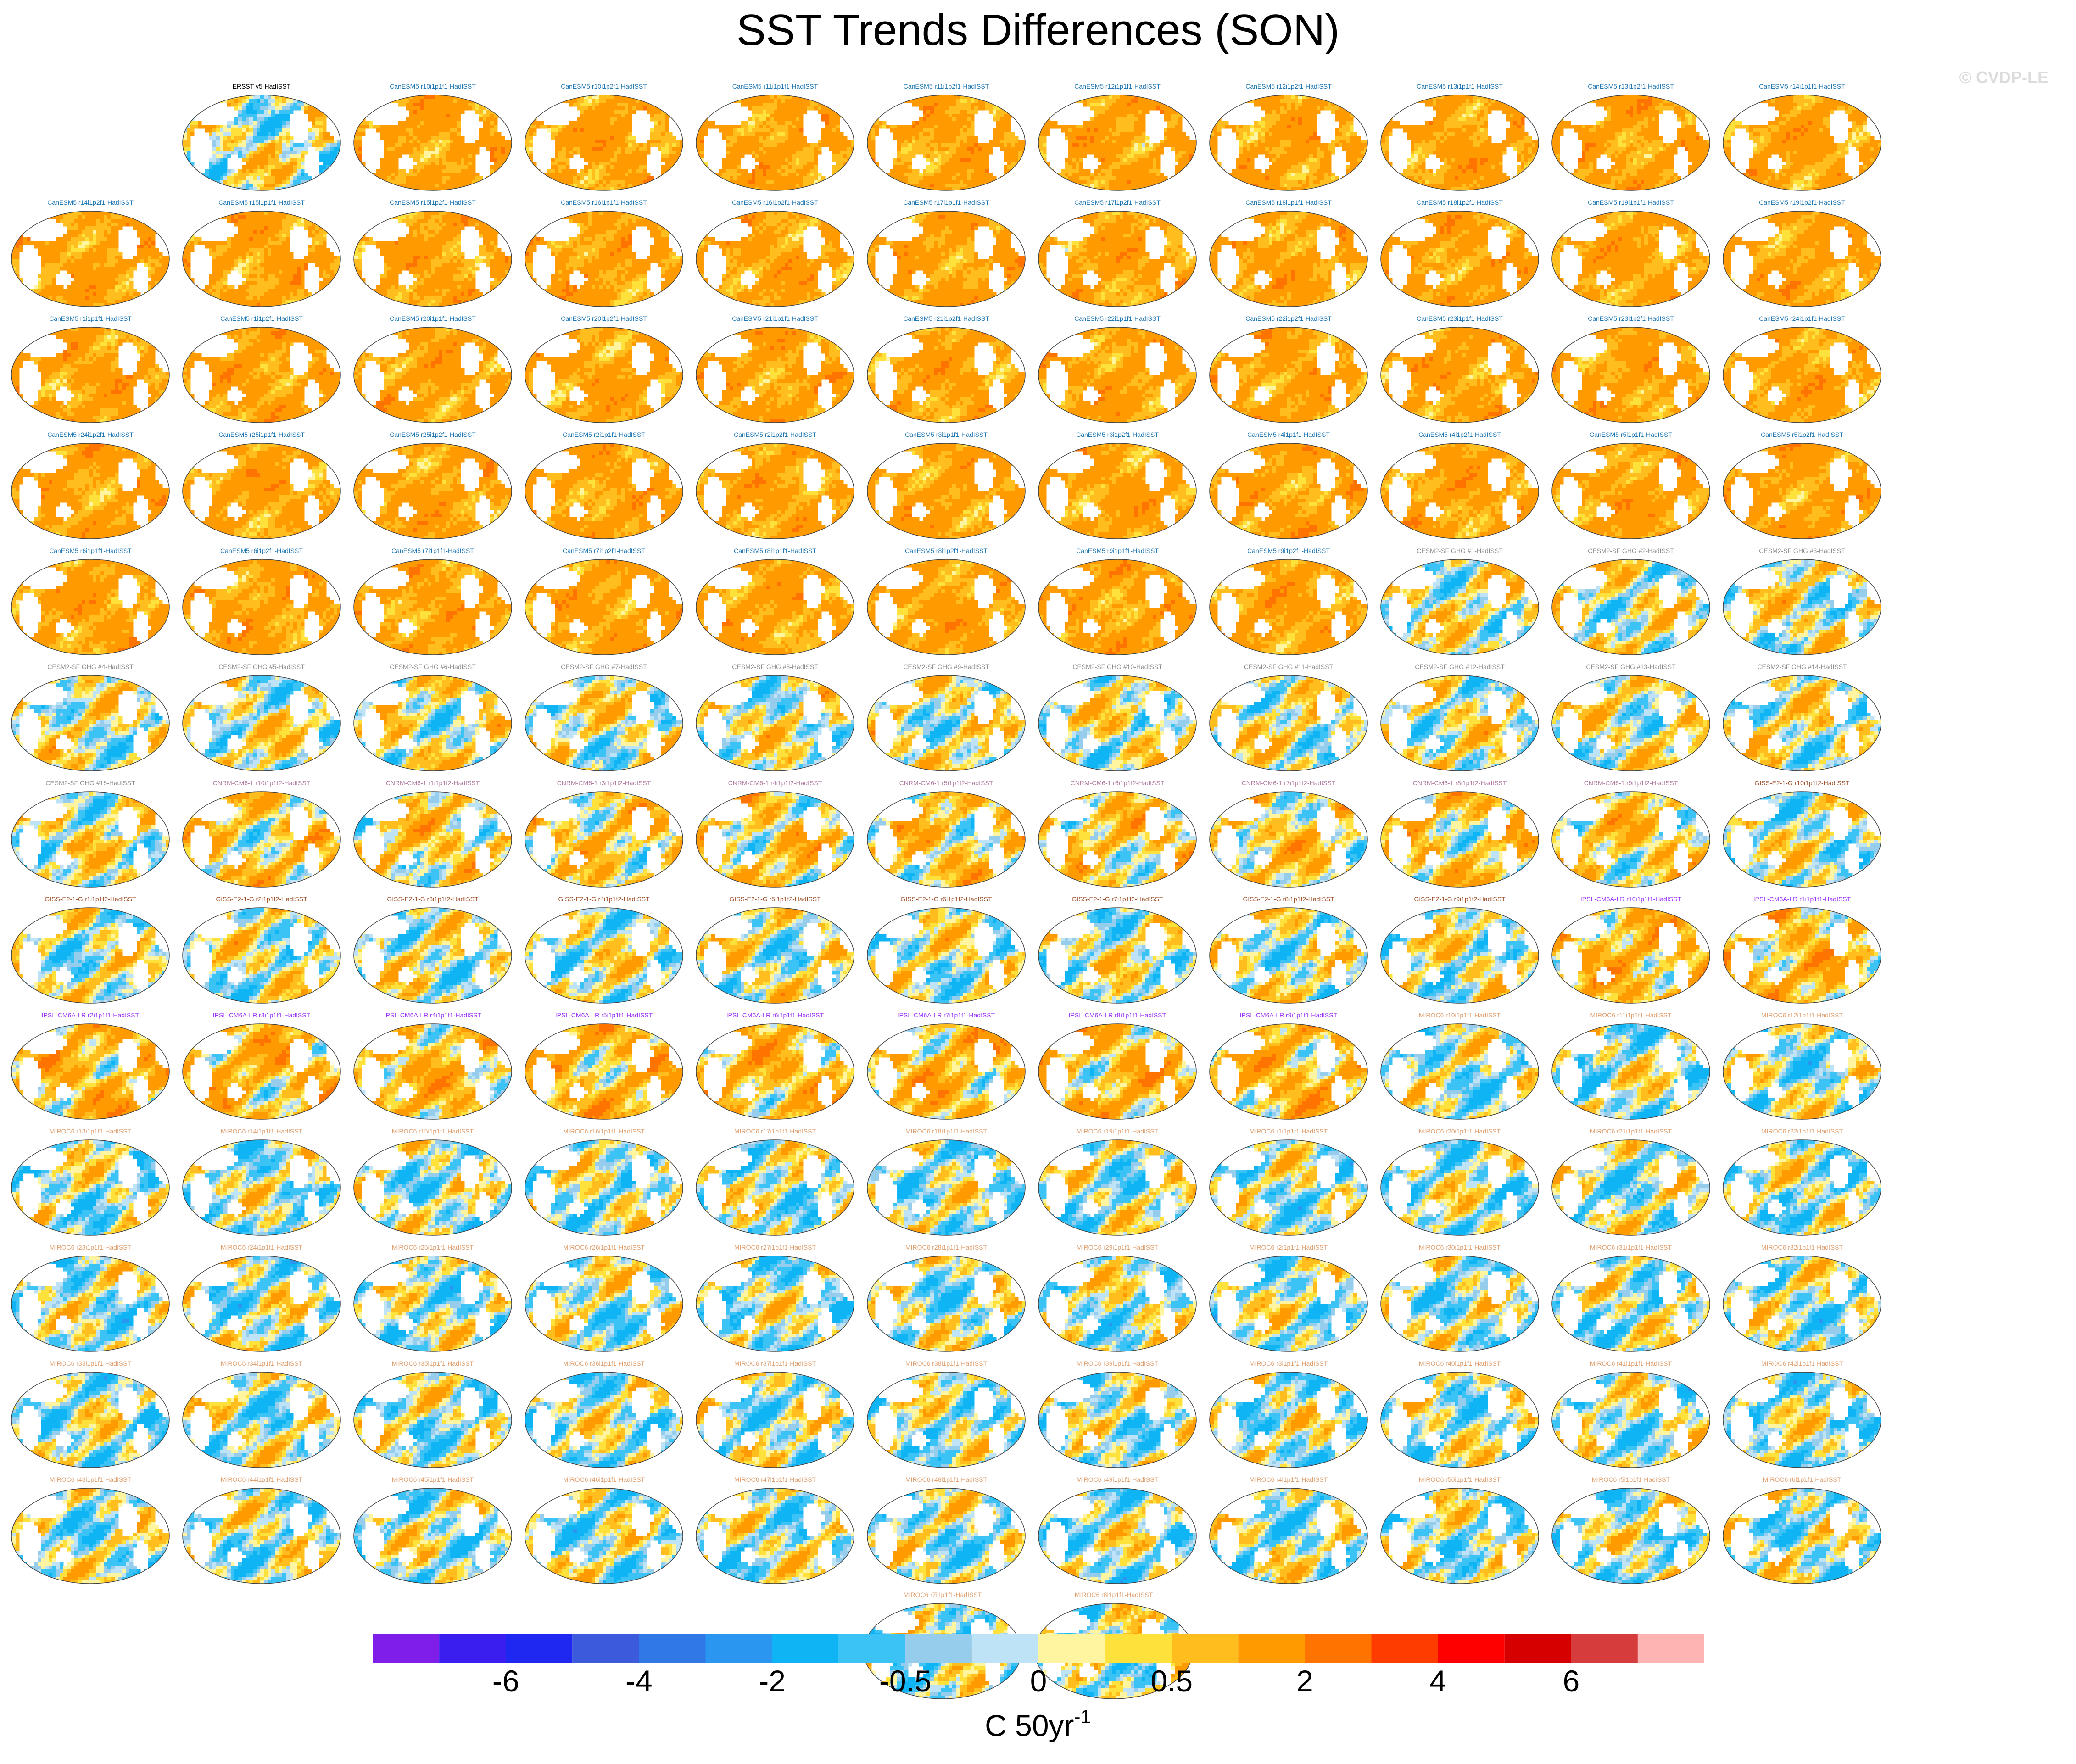 The width and height of the screenshot is (2076, 1764). I want to click on sst-field, so click(261, 143).